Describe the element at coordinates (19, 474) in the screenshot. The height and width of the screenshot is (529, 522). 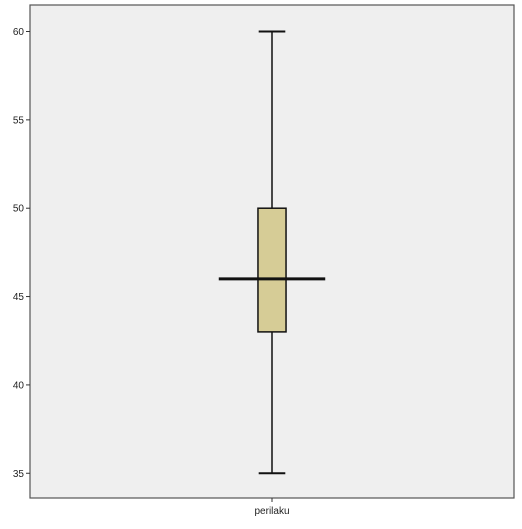
I see `y-tick-label: 35` at that location.